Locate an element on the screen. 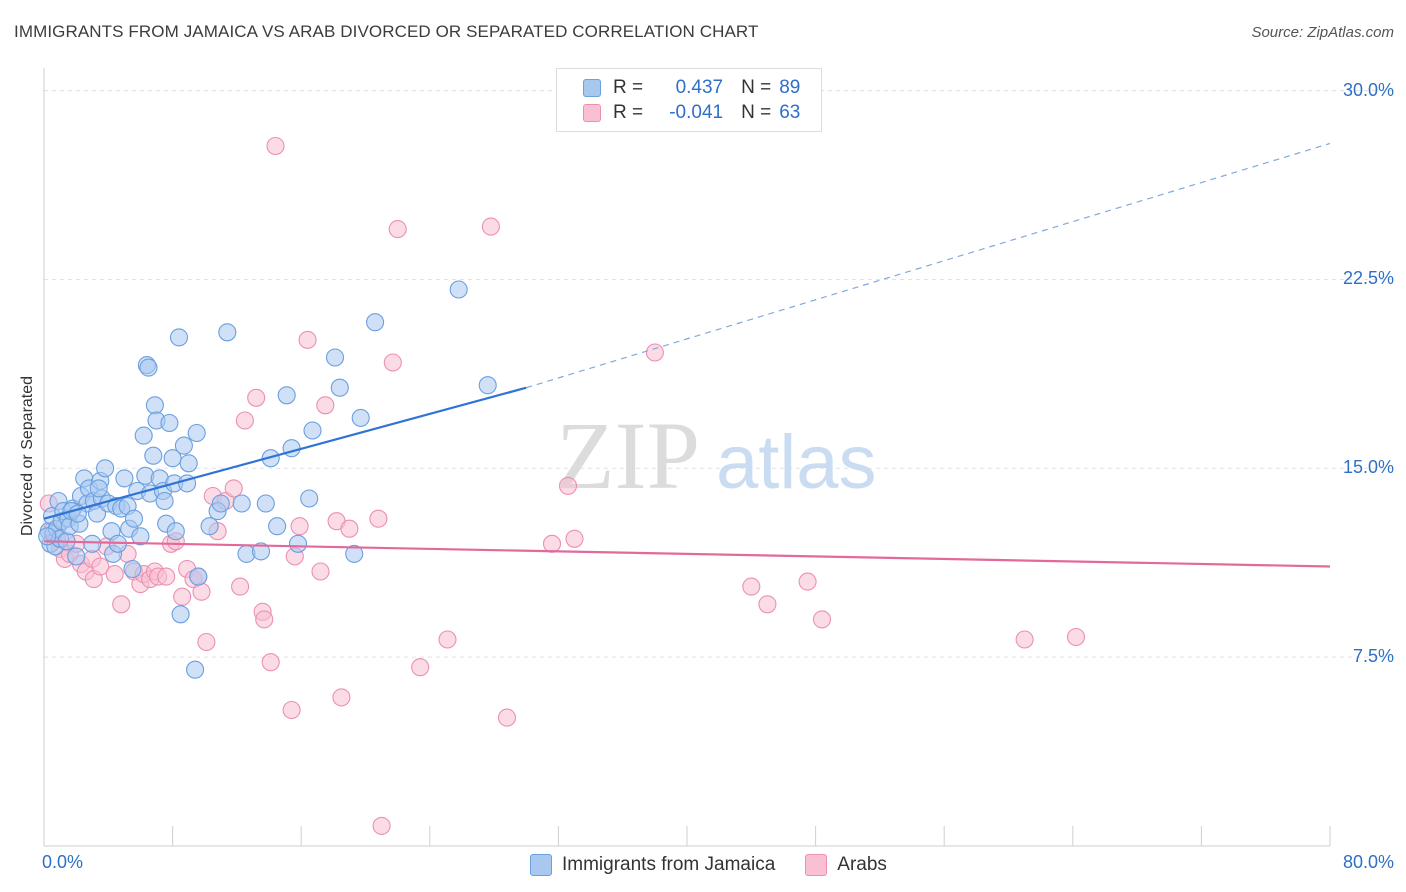  series-legend-jamaica: Immigrants from Jamaica is located at coordinates (652, 865).